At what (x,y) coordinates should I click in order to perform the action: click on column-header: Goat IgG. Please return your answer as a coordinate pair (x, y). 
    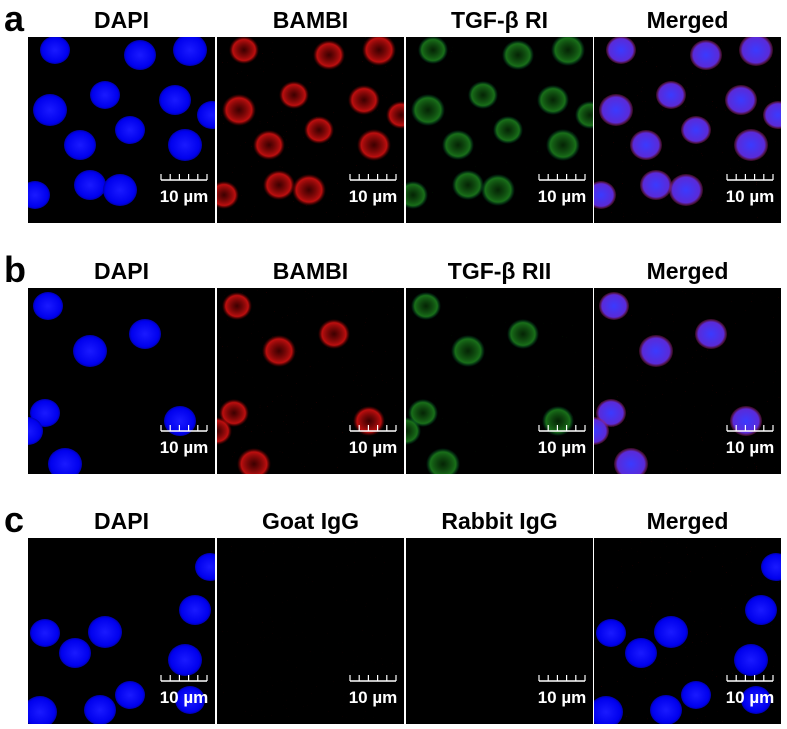
    Looking at the image, I should click on (310, 521).